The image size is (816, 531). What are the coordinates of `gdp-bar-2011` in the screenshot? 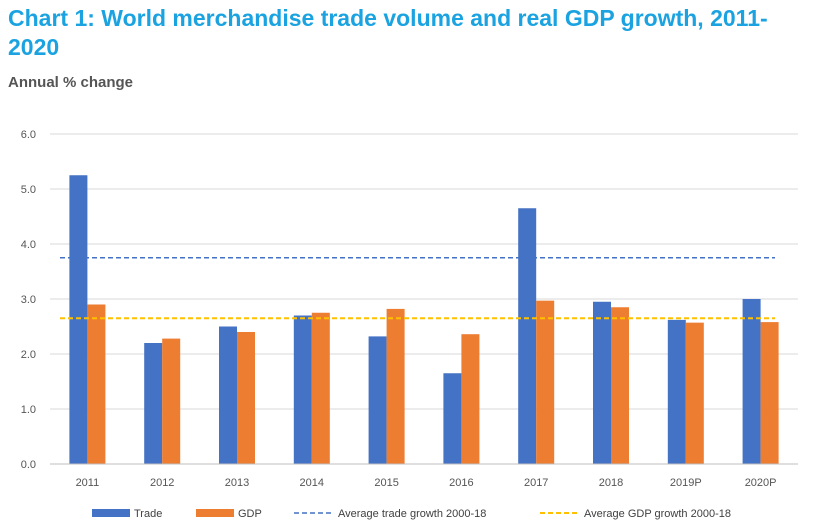 It's located at (96, 384).